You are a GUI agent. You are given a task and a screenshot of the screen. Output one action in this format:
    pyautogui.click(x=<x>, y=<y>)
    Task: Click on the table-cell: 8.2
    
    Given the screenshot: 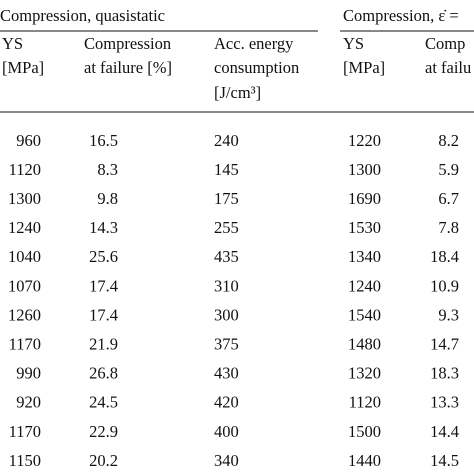 What is the action you would take?
    pyautogui.click(x=448, y=140)
    